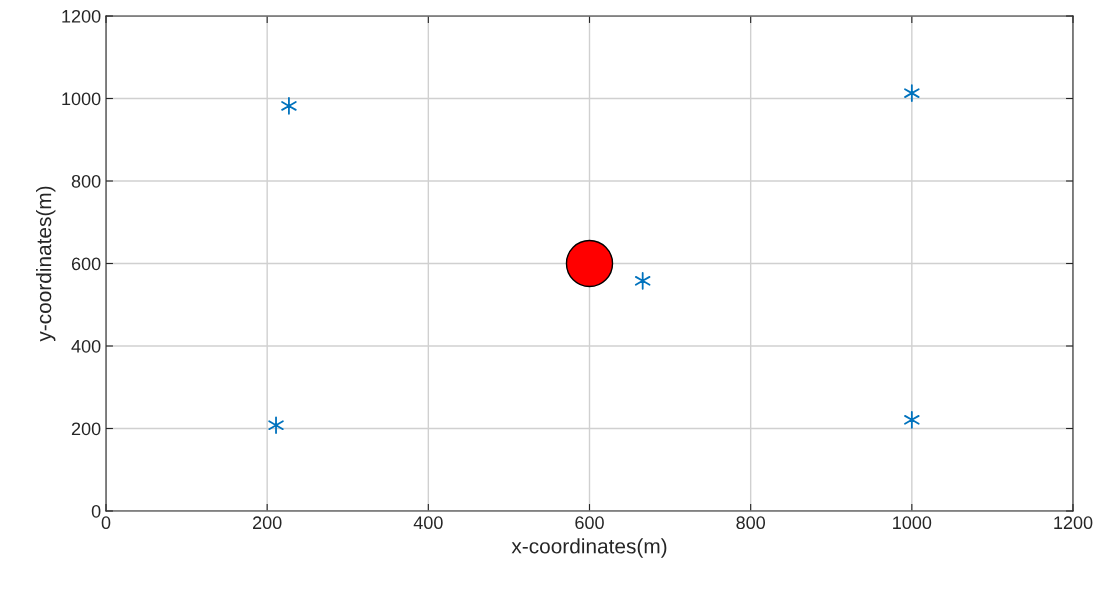 The width and height of the screenshot is (1102, 590). What do you see at coordinates (86, 264) in the screenshot?
I see `y-tick-label: 600` at bounding box center [86, 264].